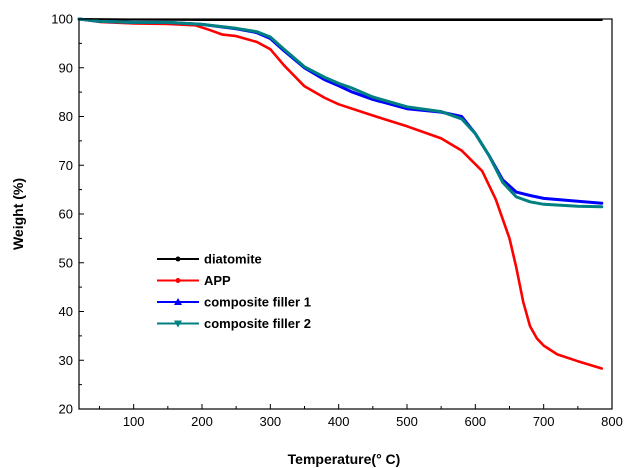  I want to click on y-tick-label: 70, so click(66, 165).